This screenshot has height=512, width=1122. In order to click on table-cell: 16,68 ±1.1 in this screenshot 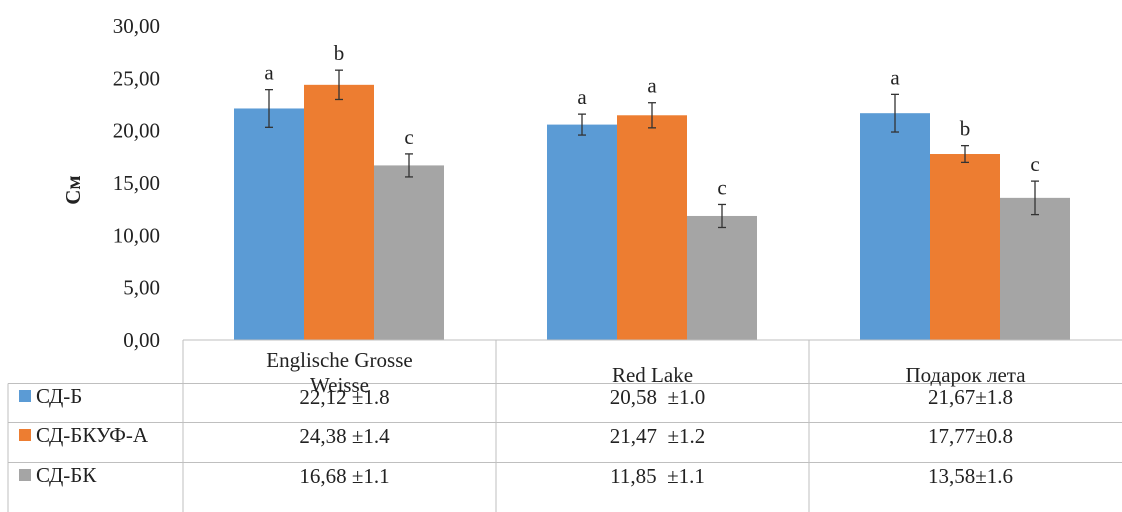, I will do `click(344, 476)`.